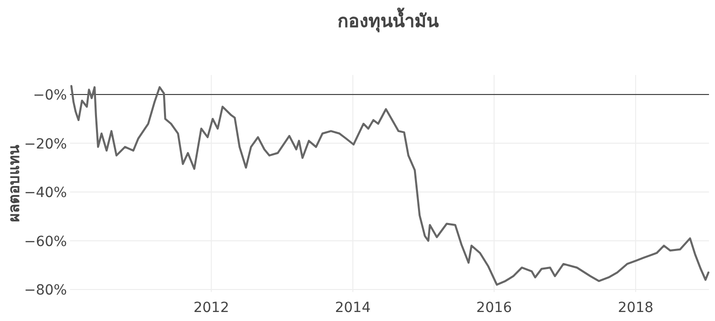  Describe the element at coordinates (389, 20) in the screenshot. I see `chart-title: กองทุนน้ำมัน` at that location.